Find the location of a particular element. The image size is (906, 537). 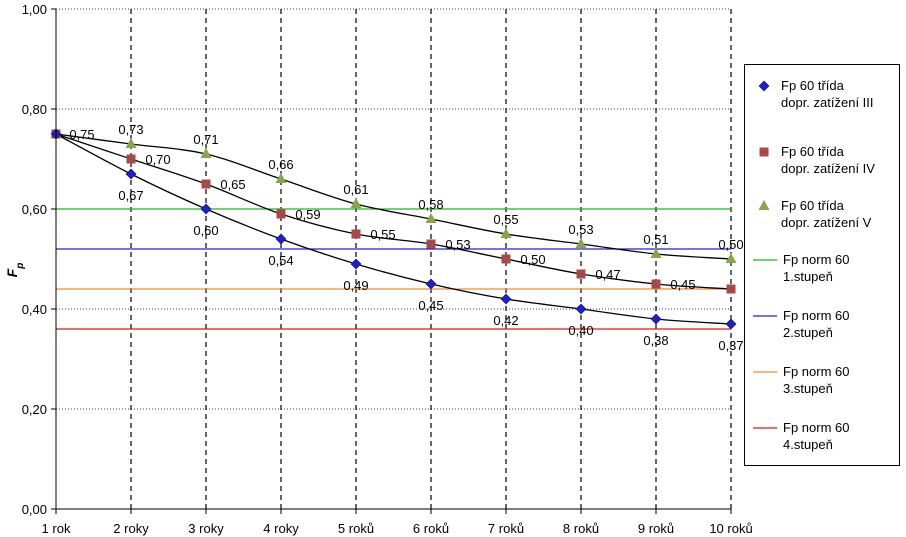

data-label-s1-6: 0,45 is located at coordinates (430, 305).